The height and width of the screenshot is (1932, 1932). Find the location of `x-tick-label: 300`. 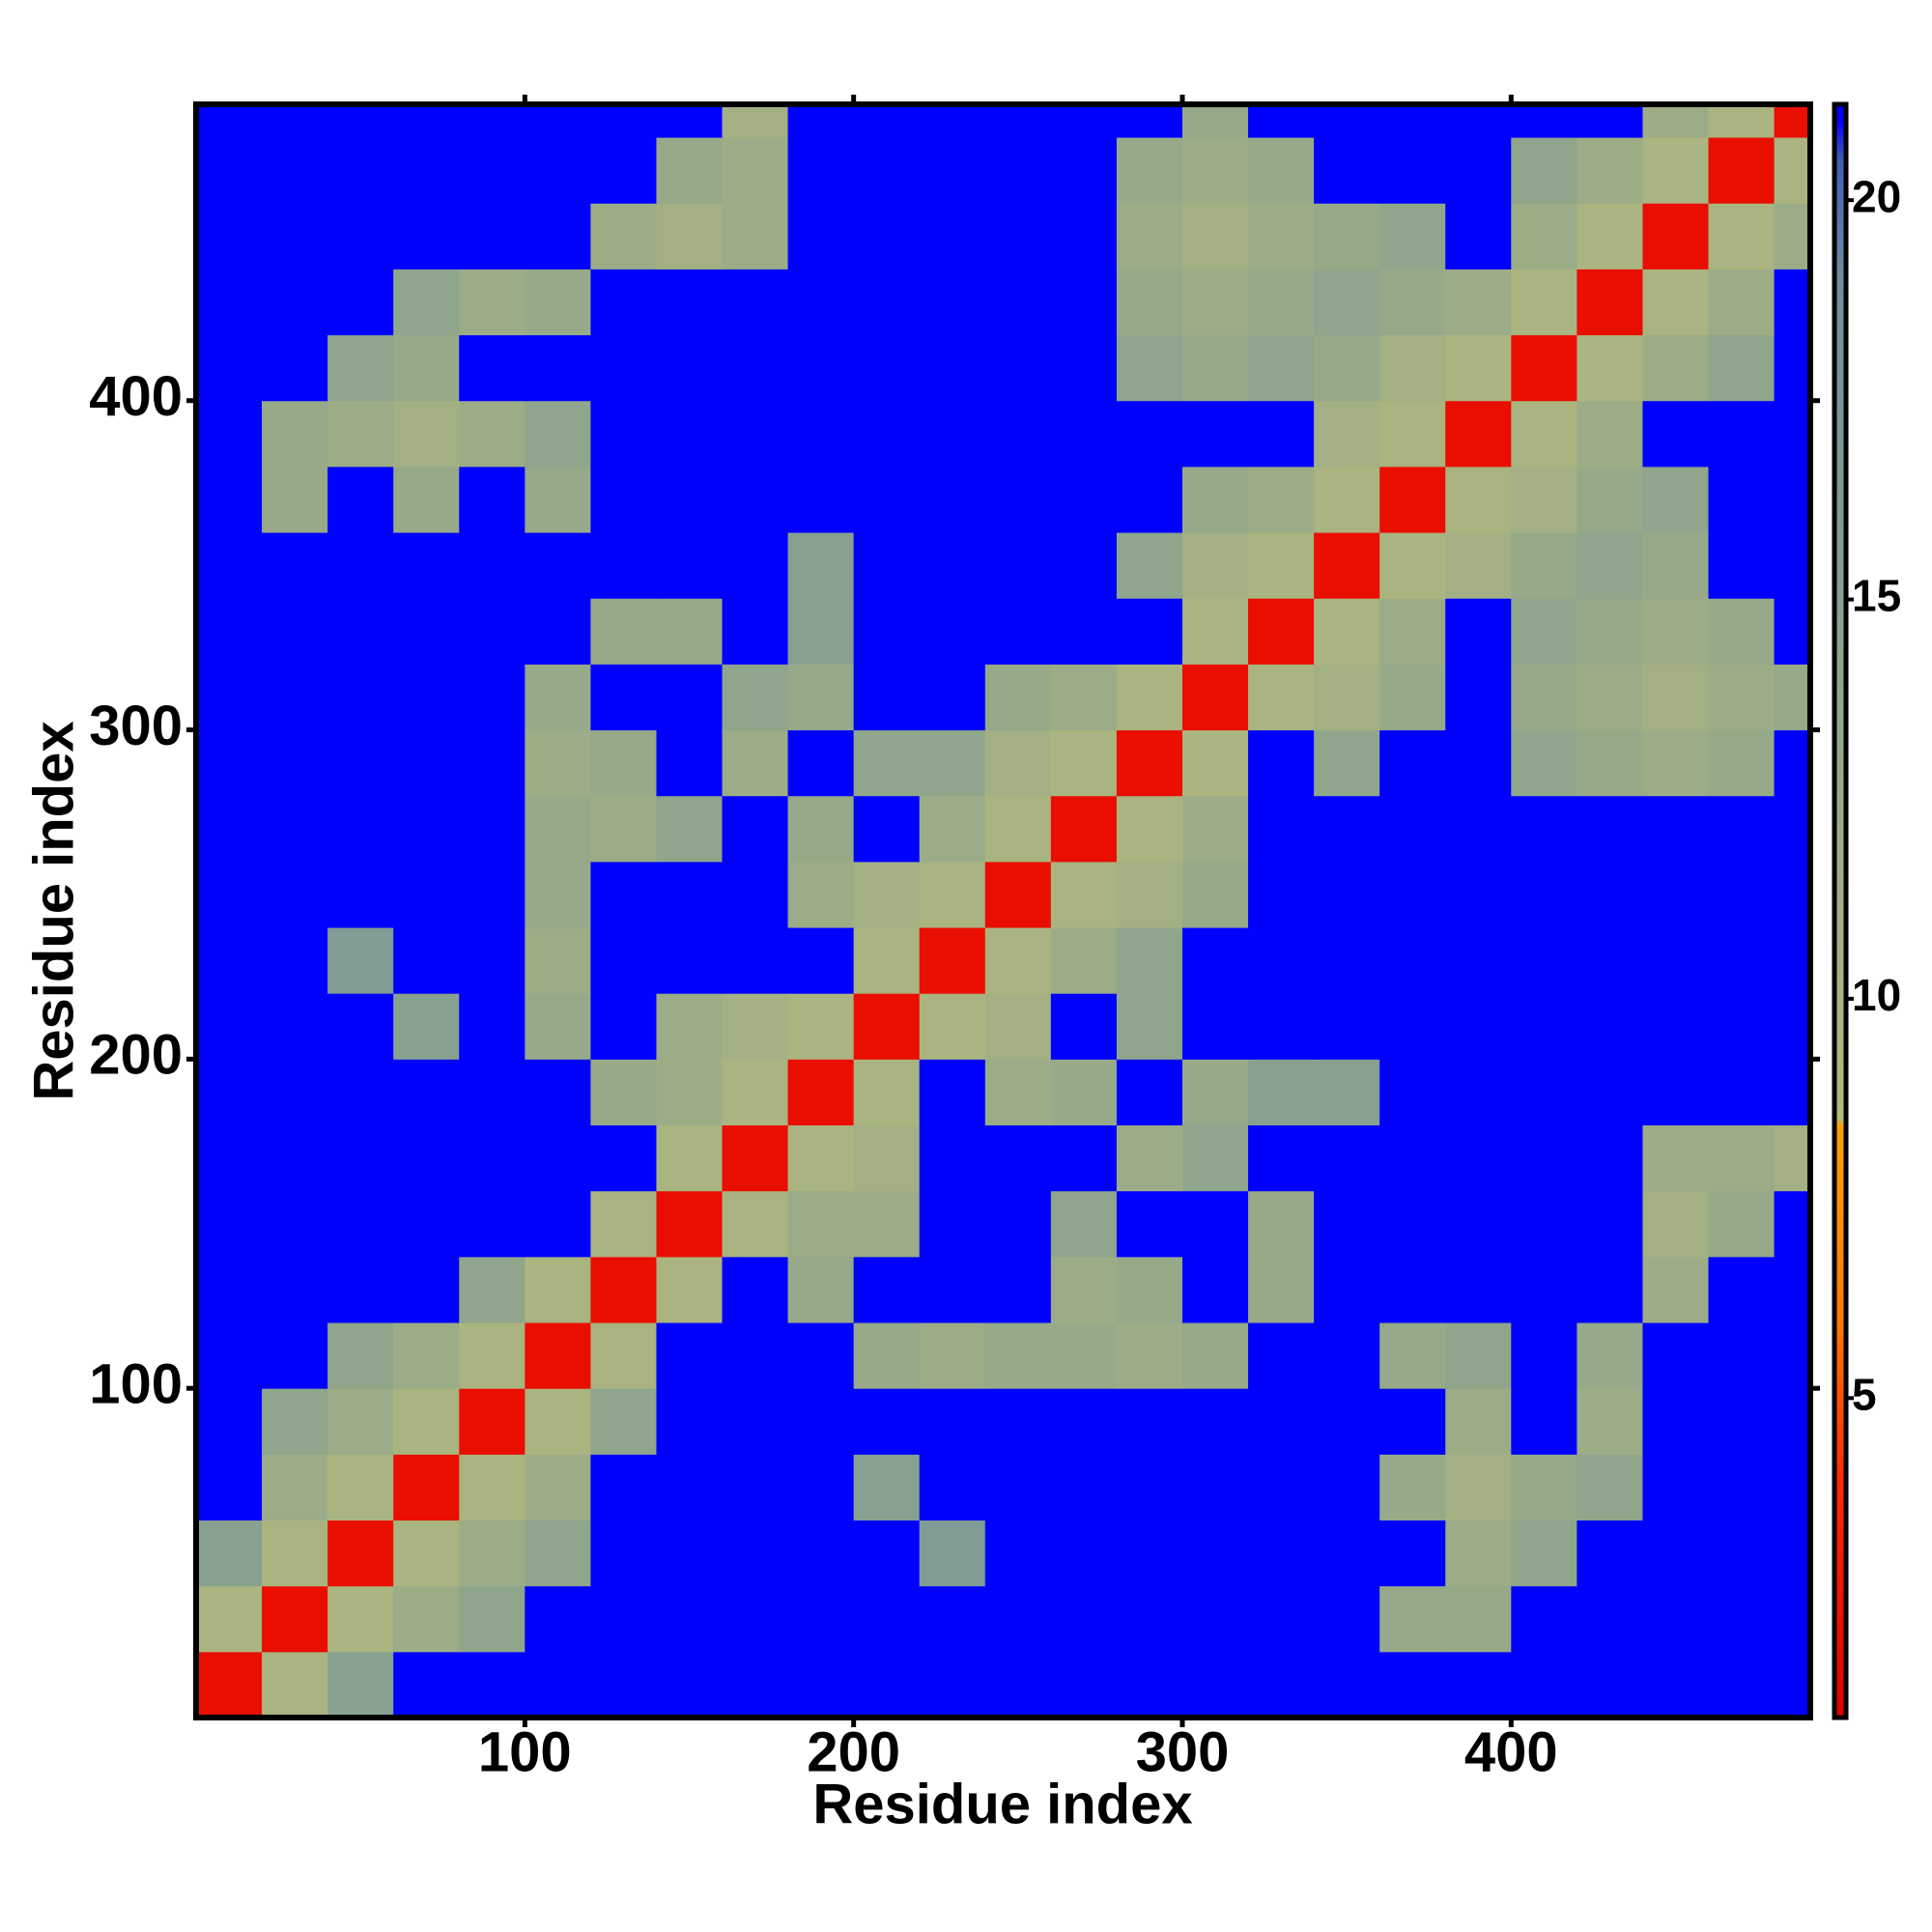

x-tick-label: 300 is located at coordinates (1183, 1751).